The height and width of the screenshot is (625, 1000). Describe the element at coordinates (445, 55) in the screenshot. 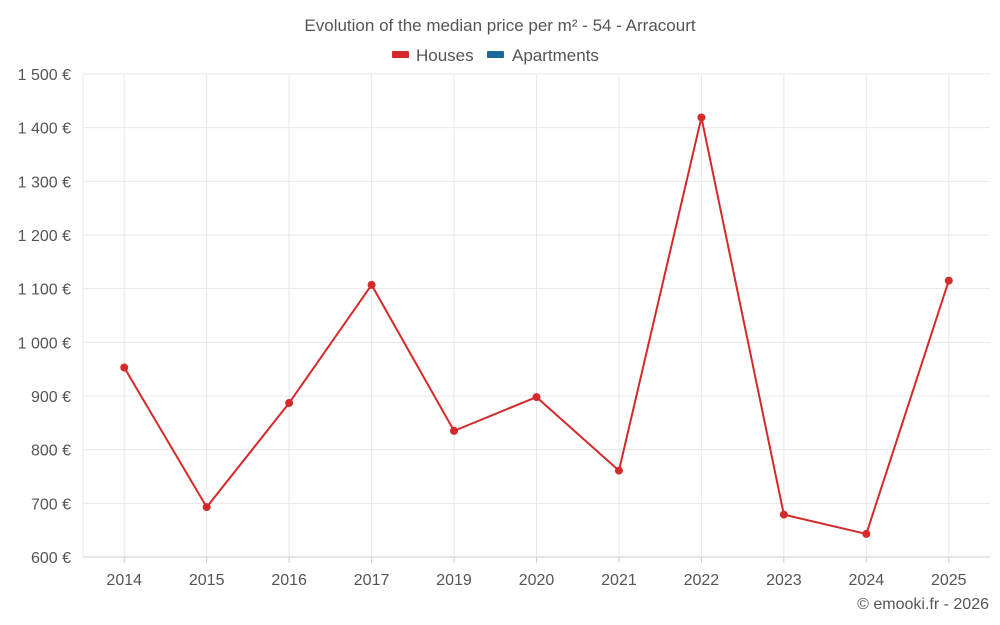

I see `legend-label-houses: Houses` at that location.